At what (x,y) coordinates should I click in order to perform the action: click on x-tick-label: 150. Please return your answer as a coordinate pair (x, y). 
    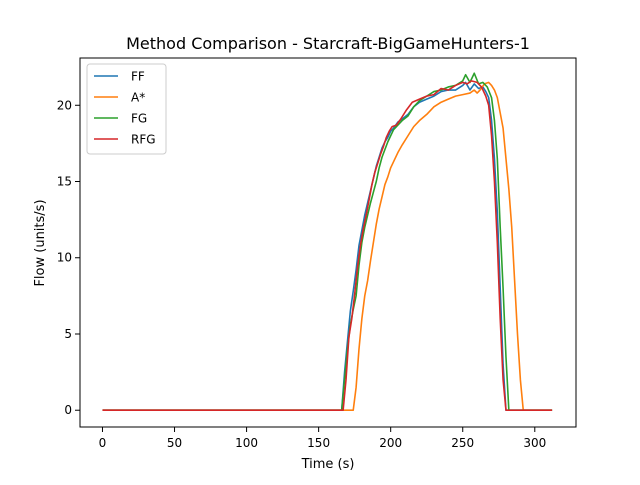
    Looking at the image, I should click on (318, 443).